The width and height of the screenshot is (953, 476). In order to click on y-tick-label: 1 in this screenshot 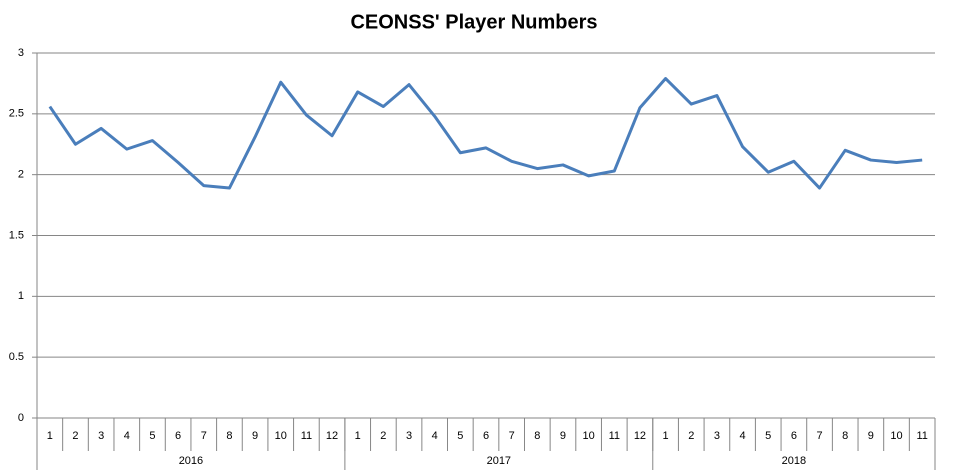, I will do `click(21, 296)`.